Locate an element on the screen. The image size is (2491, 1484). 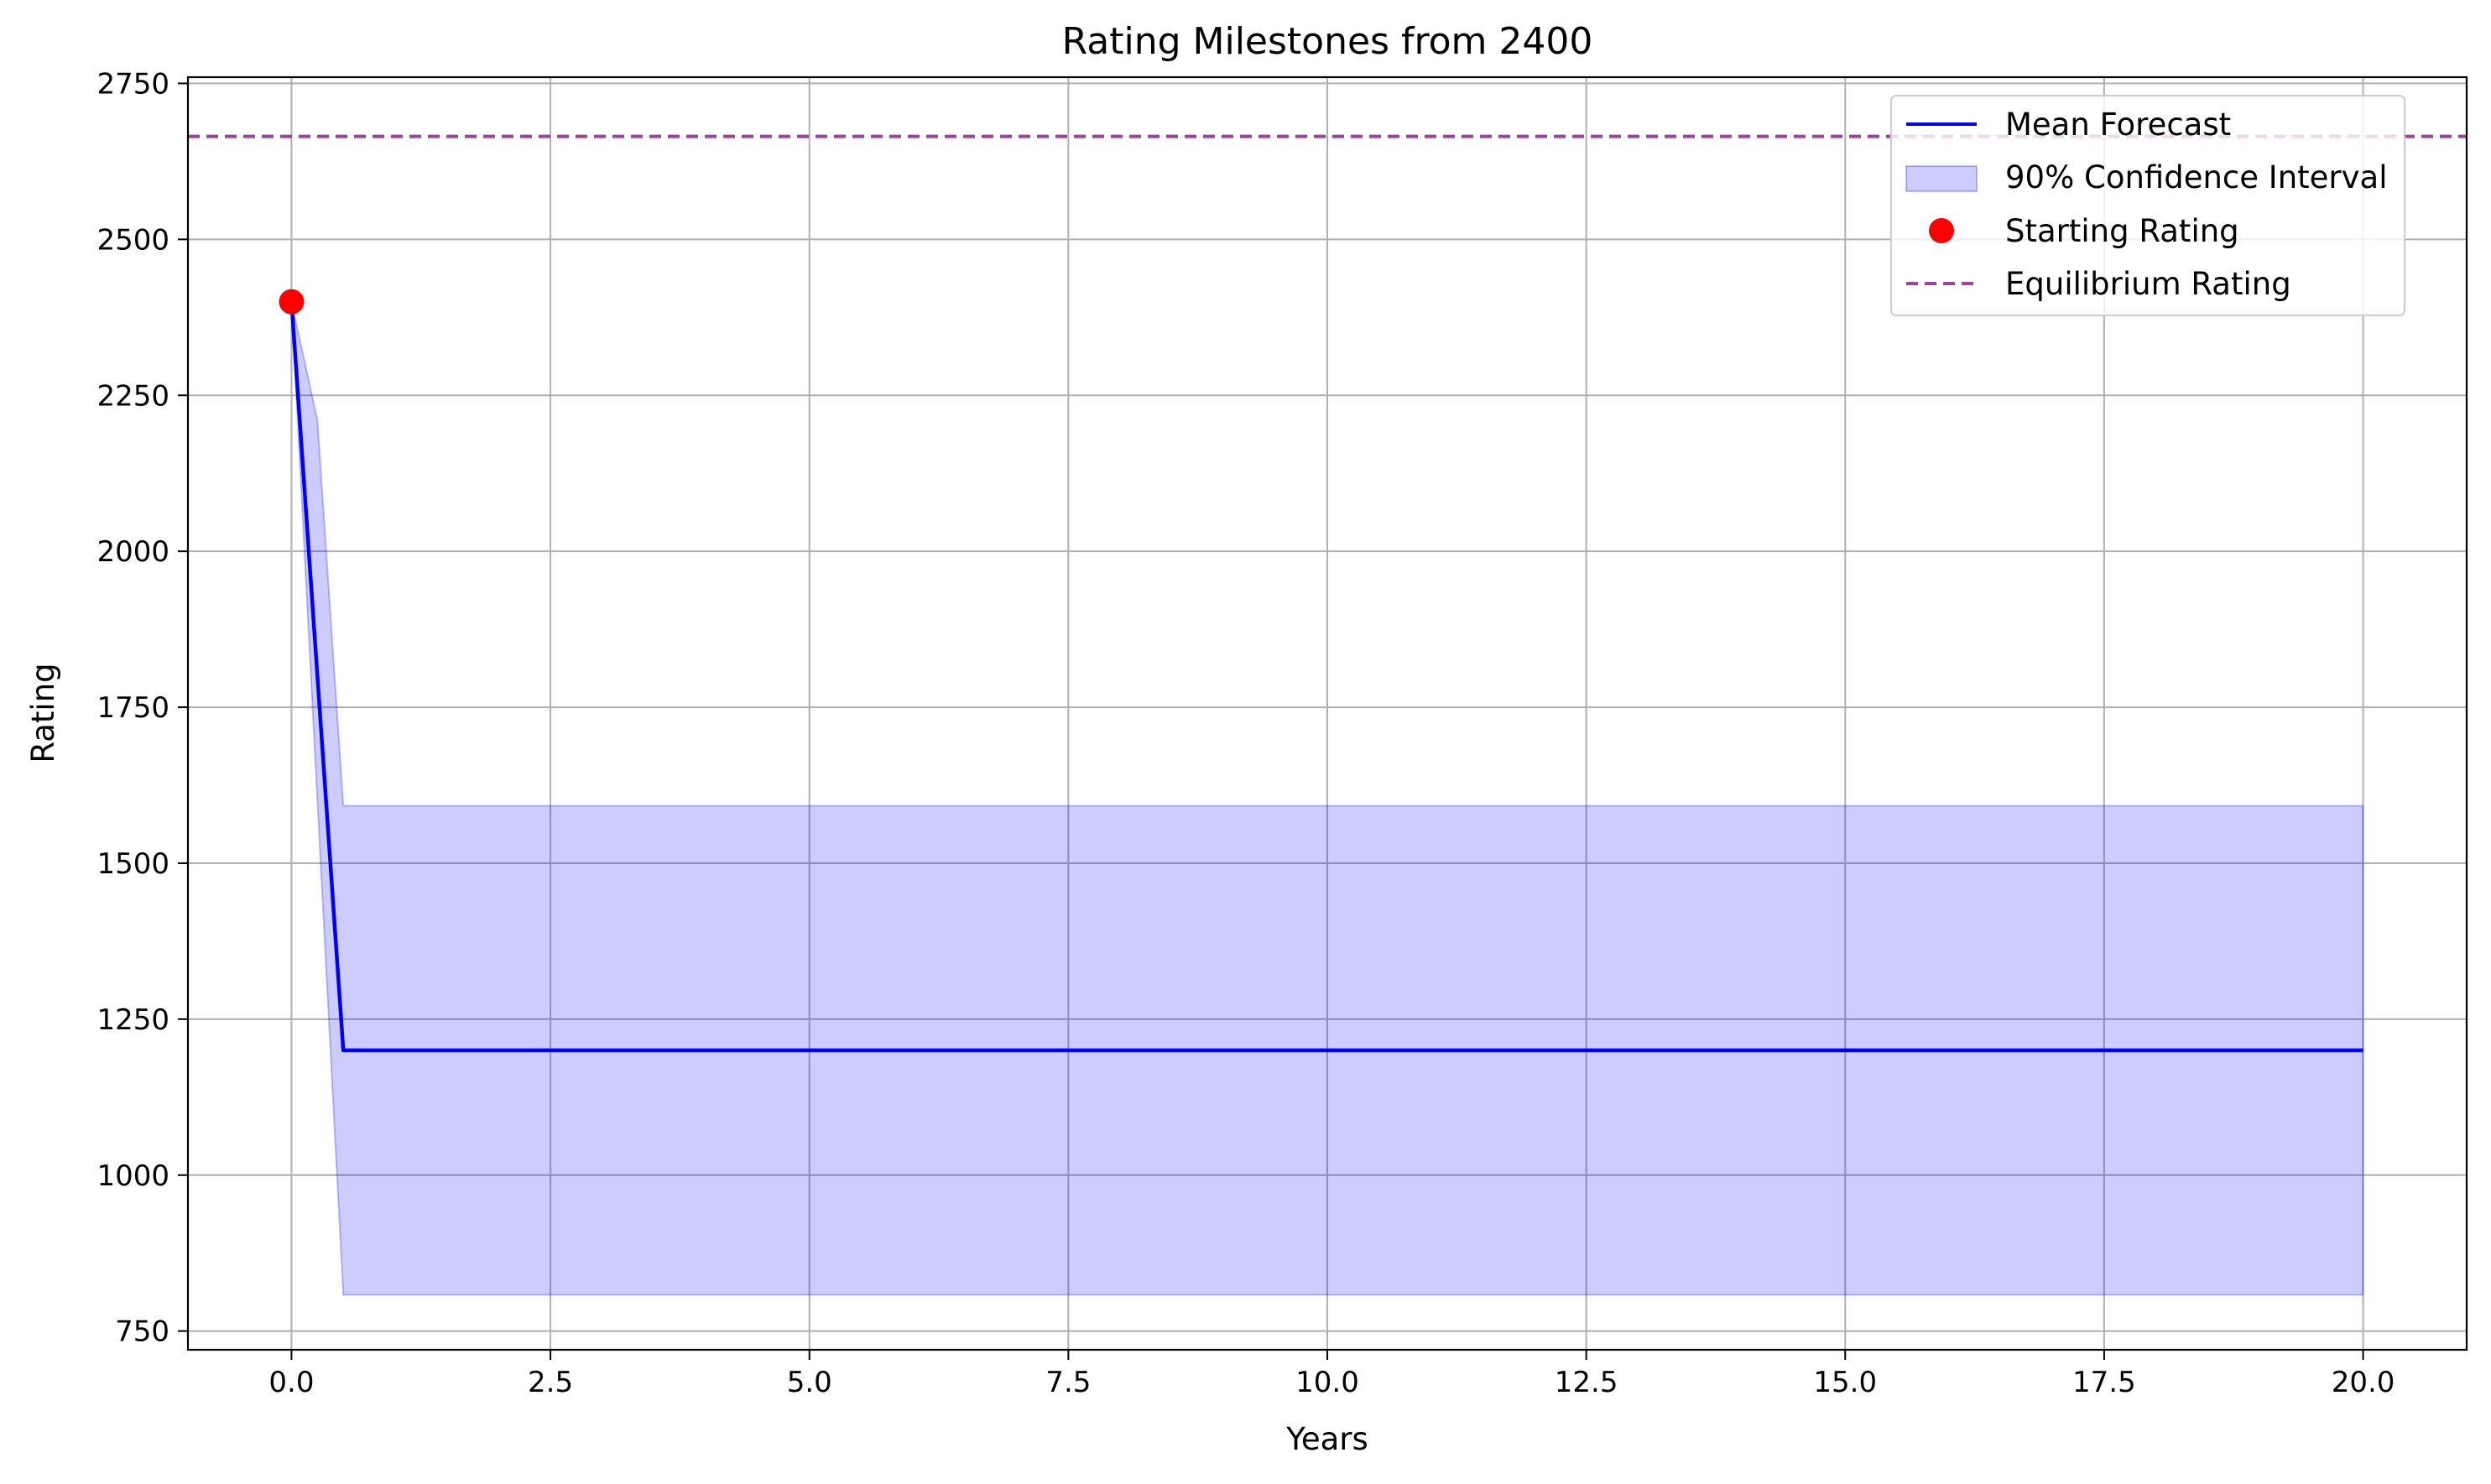
x-tick-label: 0.0 is located at coordinates (291, 1382).